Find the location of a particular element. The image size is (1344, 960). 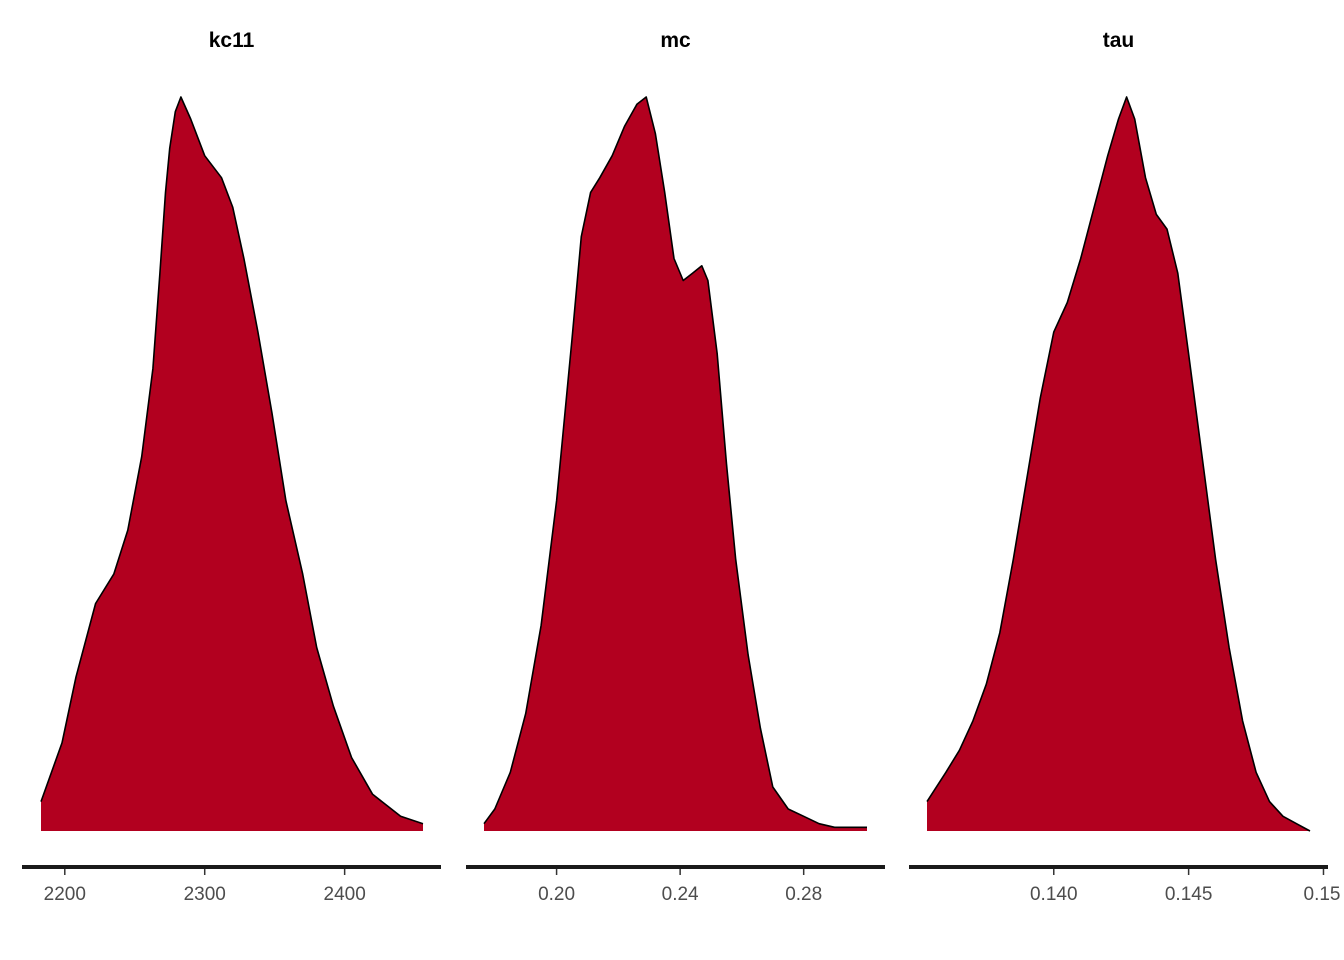

tick-mark-mc-0.28: 0.28 is located at coordinates (803, 887).